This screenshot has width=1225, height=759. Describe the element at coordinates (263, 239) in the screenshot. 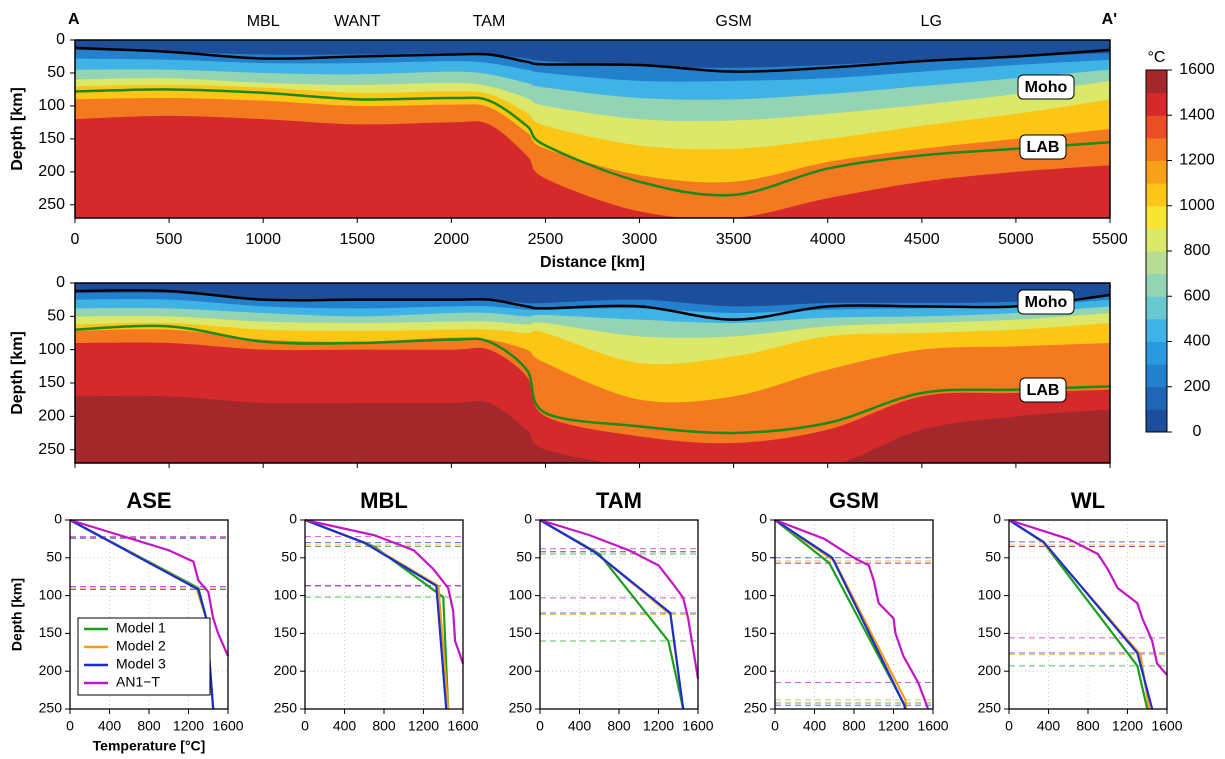

I see `x-tick-label: 1000` at that location.